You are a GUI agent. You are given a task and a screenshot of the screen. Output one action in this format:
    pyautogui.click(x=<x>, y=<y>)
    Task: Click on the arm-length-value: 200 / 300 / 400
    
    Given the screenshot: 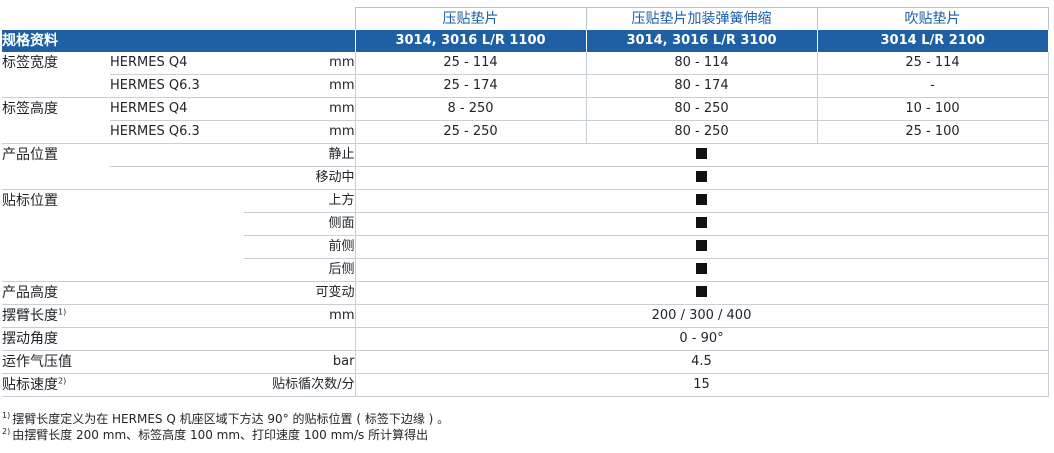 What is the action you would take?
    pyautogui.click(x=701, y=316)
    